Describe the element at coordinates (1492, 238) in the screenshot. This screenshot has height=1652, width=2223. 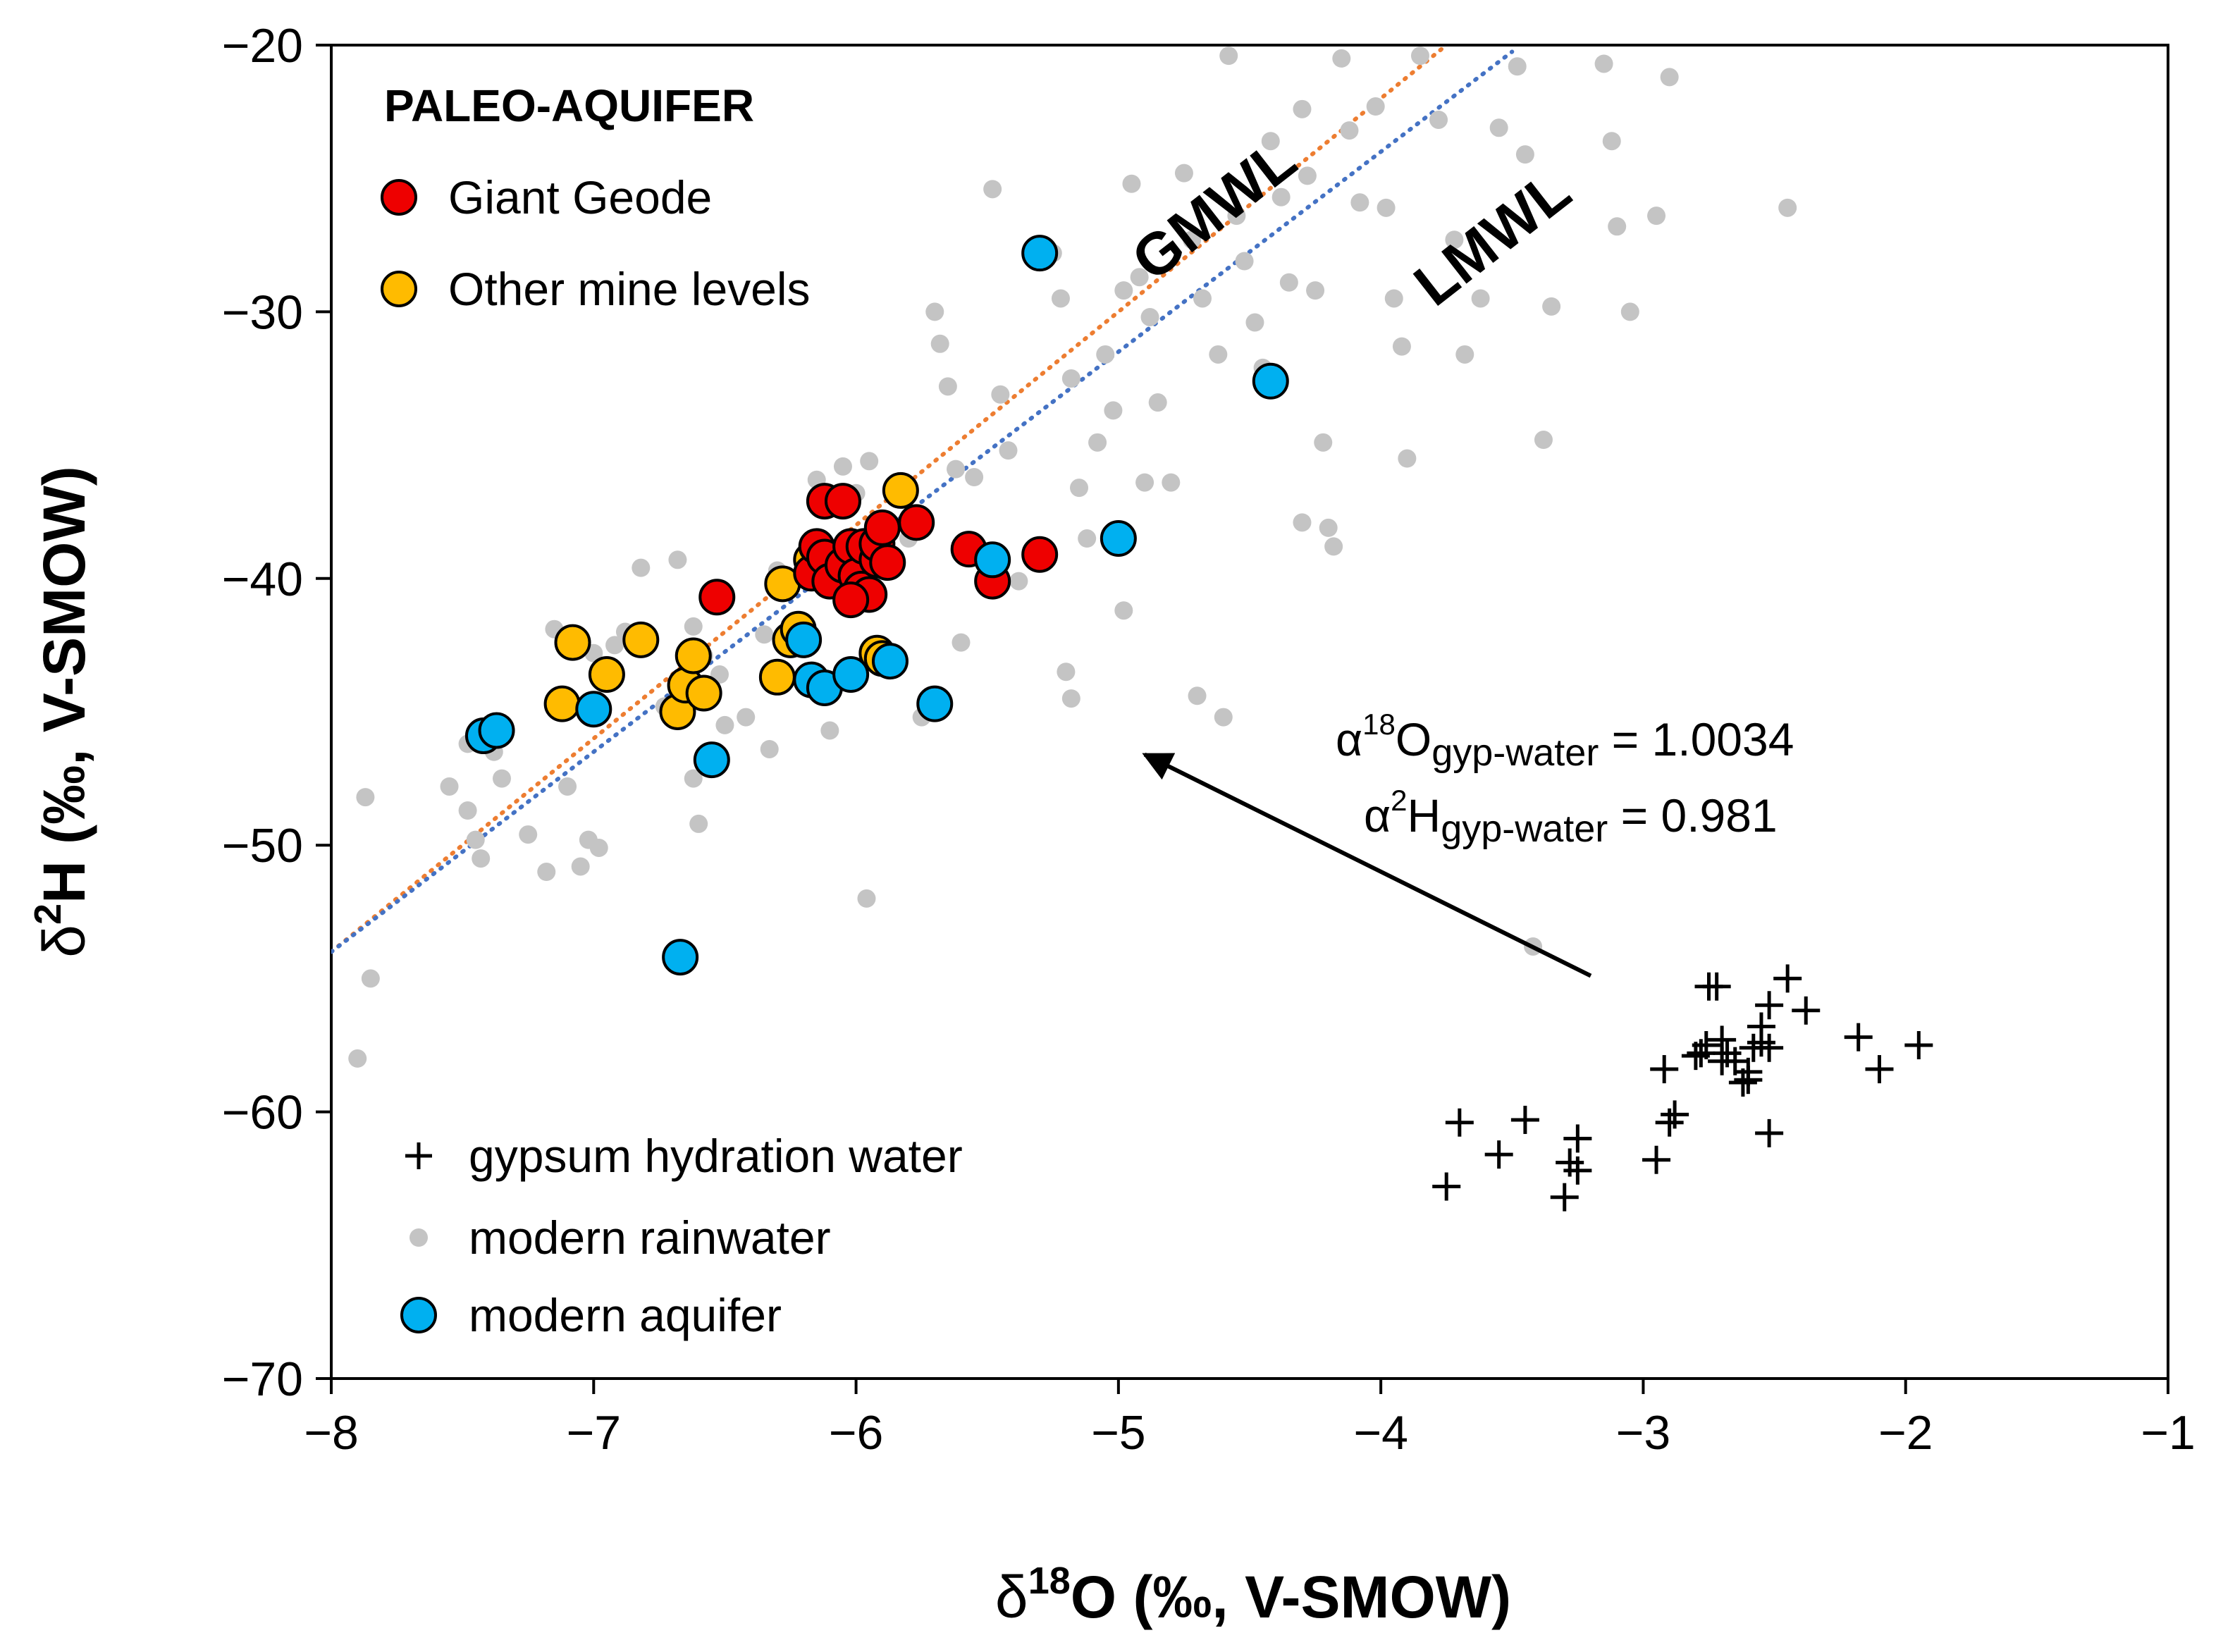
I see `lmwl-label: LMWL` at that location.